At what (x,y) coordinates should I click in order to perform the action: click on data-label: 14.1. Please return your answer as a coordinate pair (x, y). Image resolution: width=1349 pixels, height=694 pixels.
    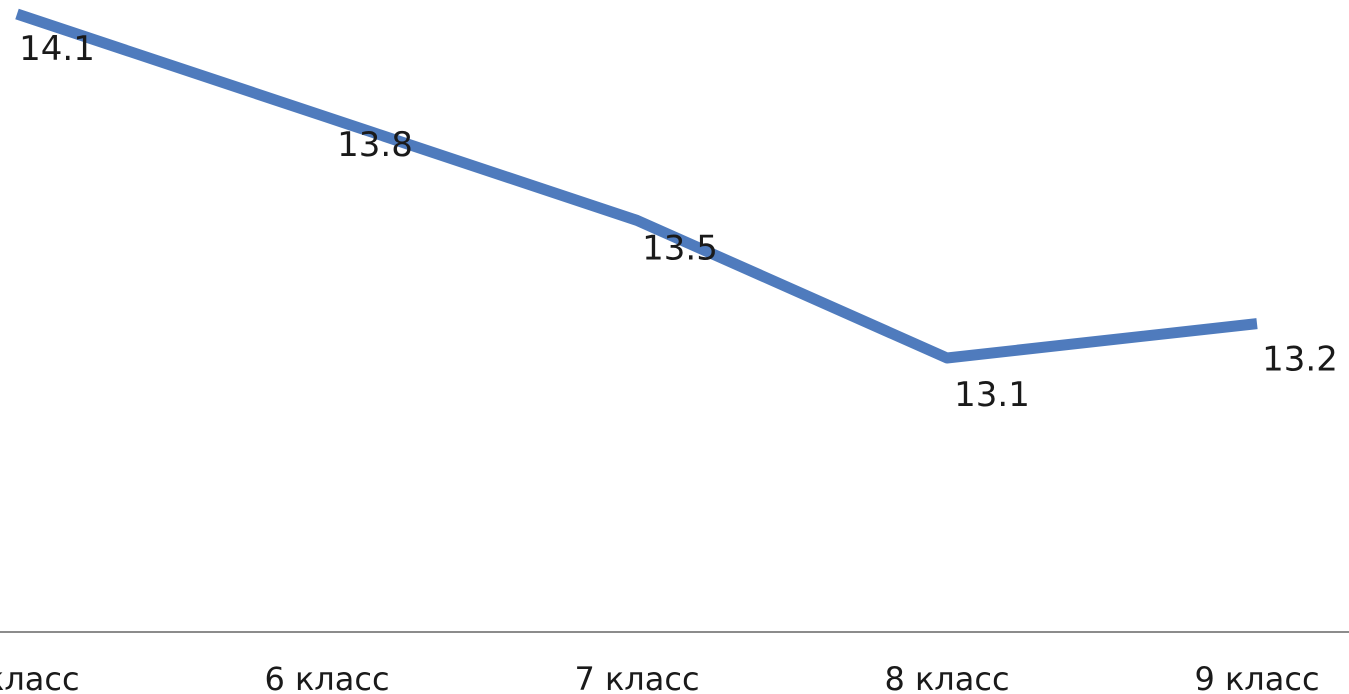
    Looking at the image, I should click on (57, 49).